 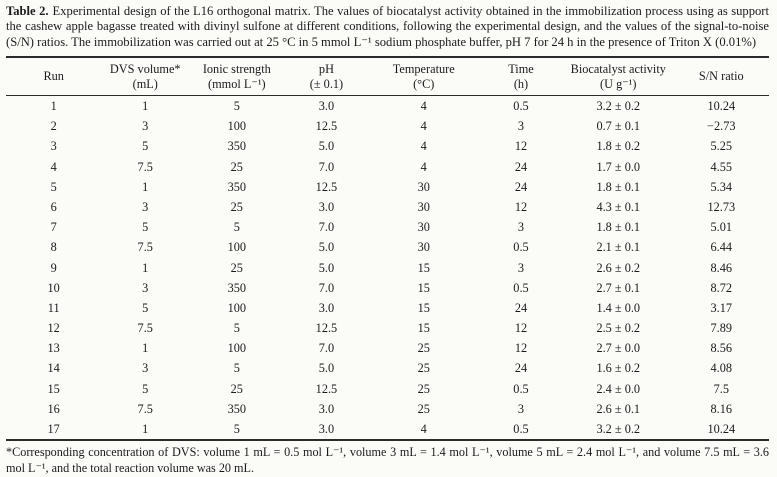 What do you see at coordinates (53, 227) in the screenshot?
I see `table-cell: 7` at bounding box center [53, 227].